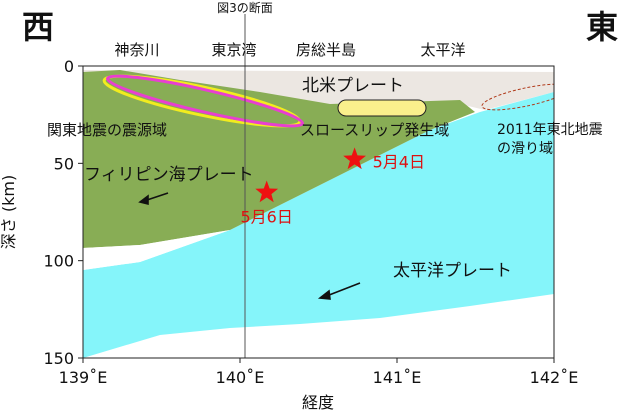  Describe the element at coordinates (267, 217) in the screenshot. I see `event-date-label: 5月6日` at that location.